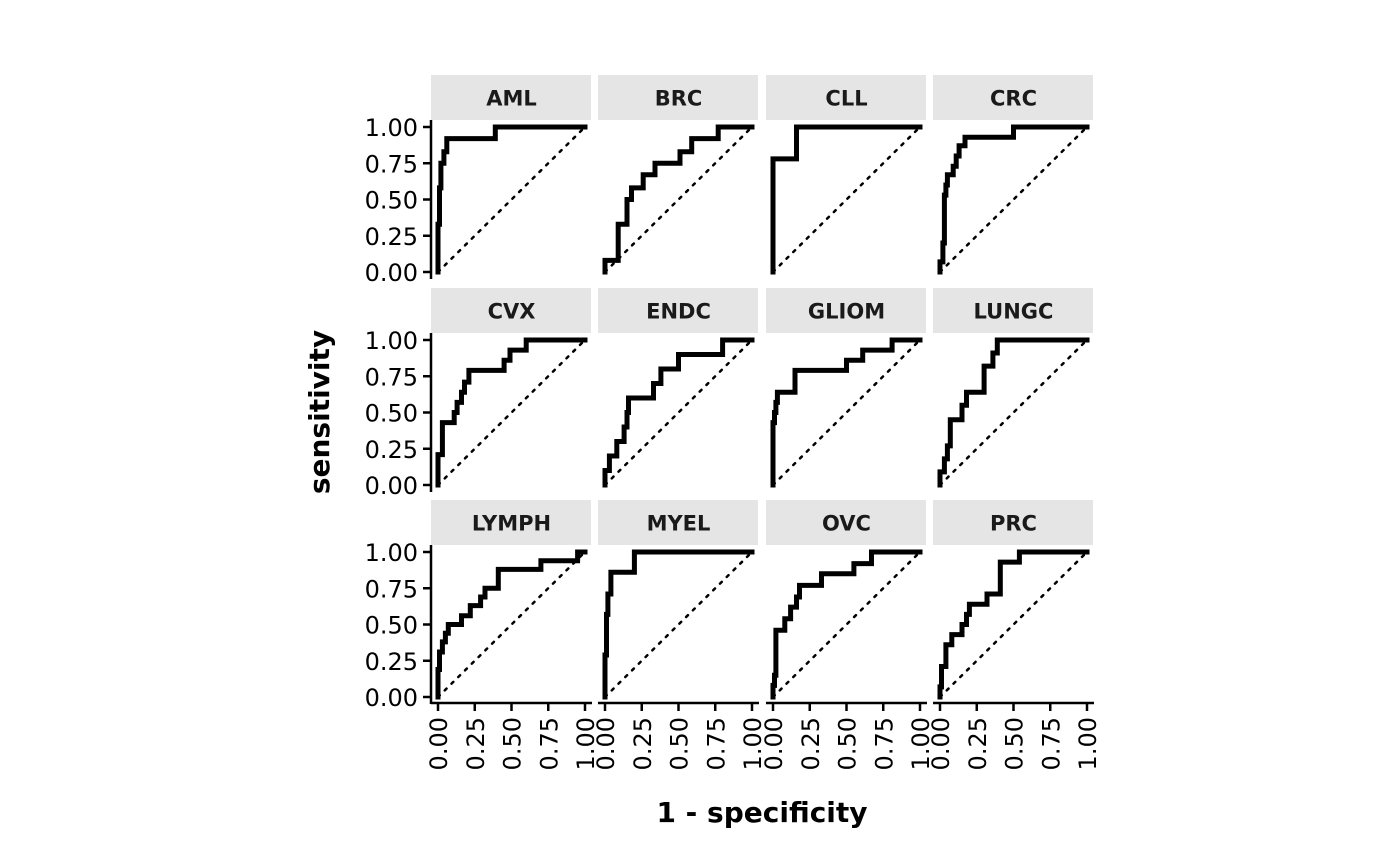  What do you see at coordinates (761, 812) in the screenshot?
I see `x-axis-title: 1 - specificity` at bounding box center [761, 812].